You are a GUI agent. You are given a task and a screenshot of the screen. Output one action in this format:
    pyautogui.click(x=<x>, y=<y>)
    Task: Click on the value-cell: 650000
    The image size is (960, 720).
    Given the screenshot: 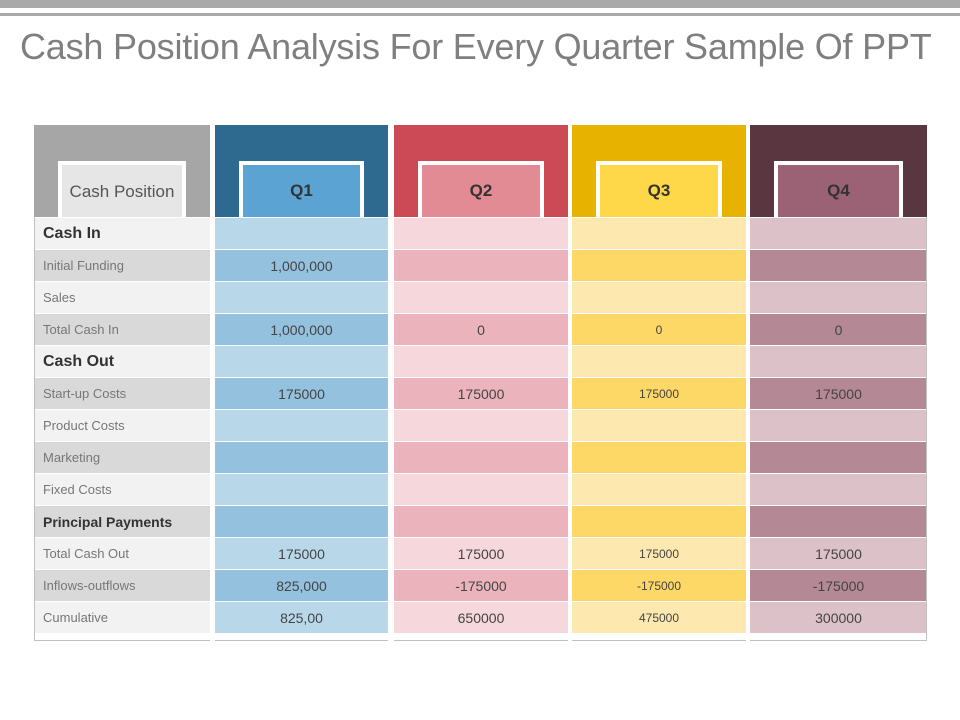 What is the action you would take?
    pyautogui.click(x=481, y=617)
    